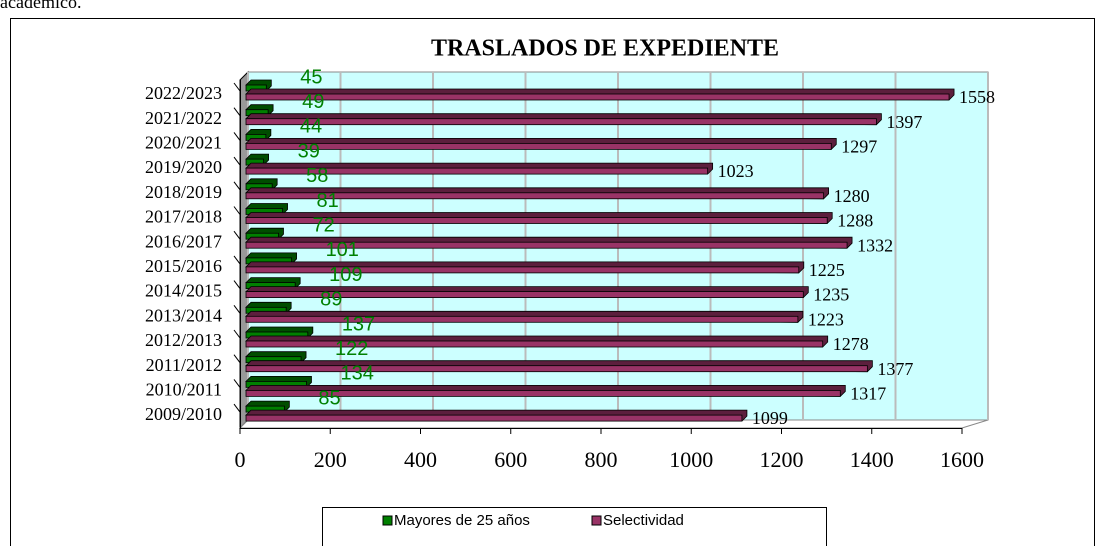  I want to click on value-label: 81, so click(328, 201).